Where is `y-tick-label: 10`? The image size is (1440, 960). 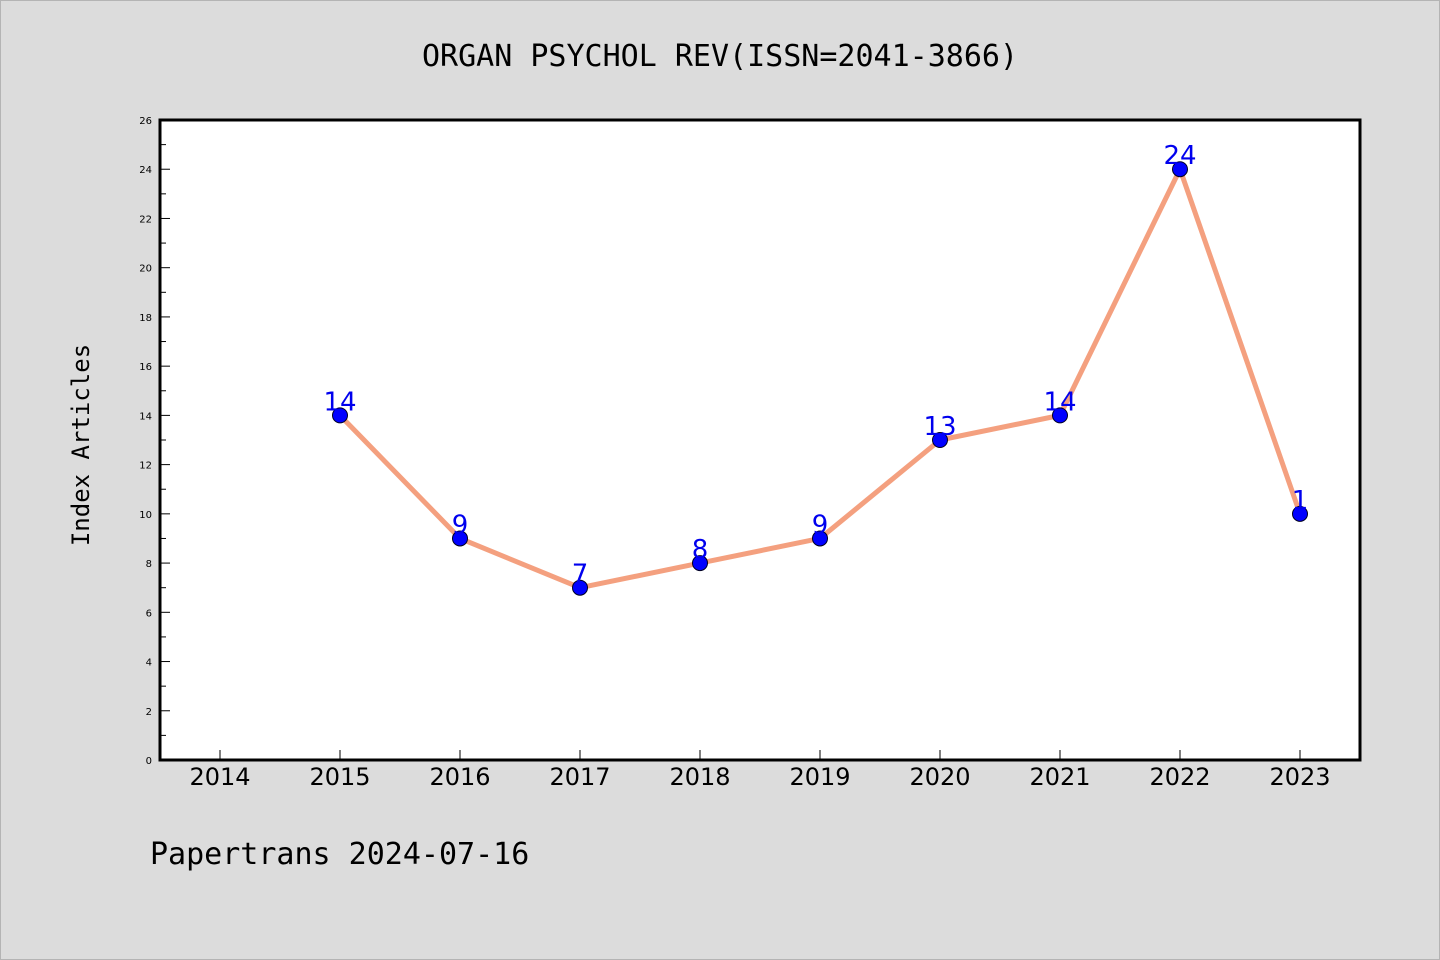 y-tick-label: 10 is located at coordinates (145, 515).